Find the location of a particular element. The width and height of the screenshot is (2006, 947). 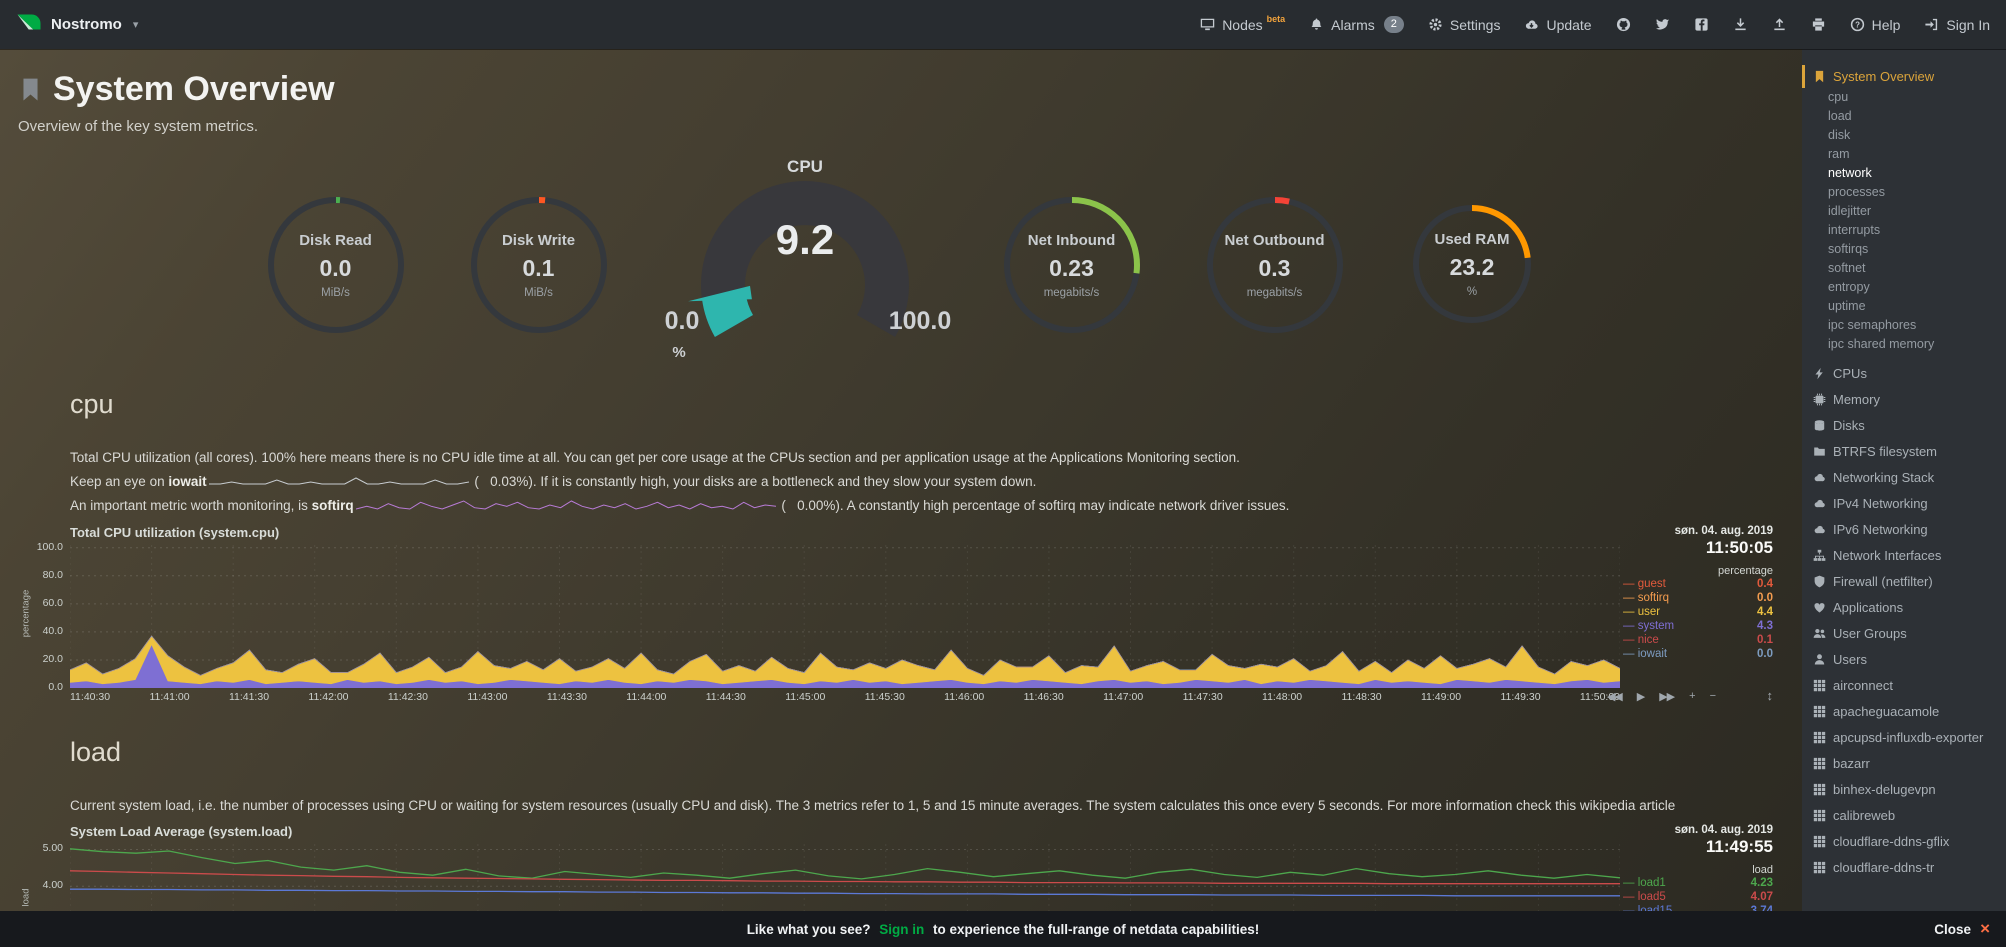

legend-item-guest: — guest 0.4 is located at coordinates (1698, 583).